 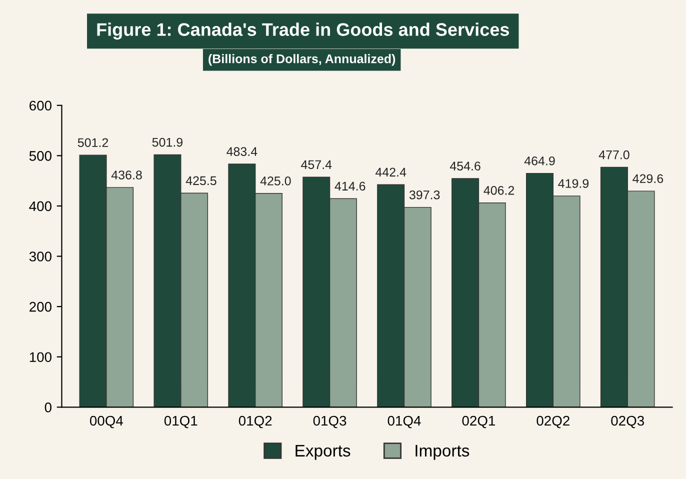 I want to click on x-tick-label: 02Q3, so click(x=627, y=422).